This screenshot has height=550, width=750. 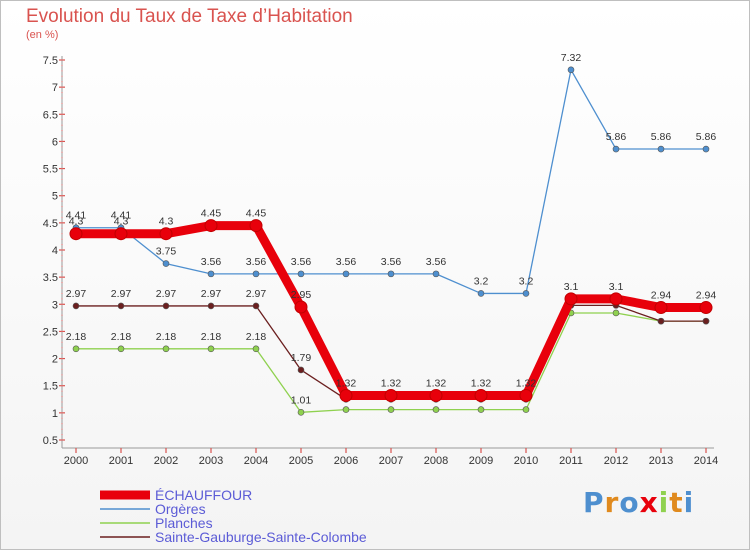 I want to click on y-tick-label: 2.5, so click(x=50, y=332).